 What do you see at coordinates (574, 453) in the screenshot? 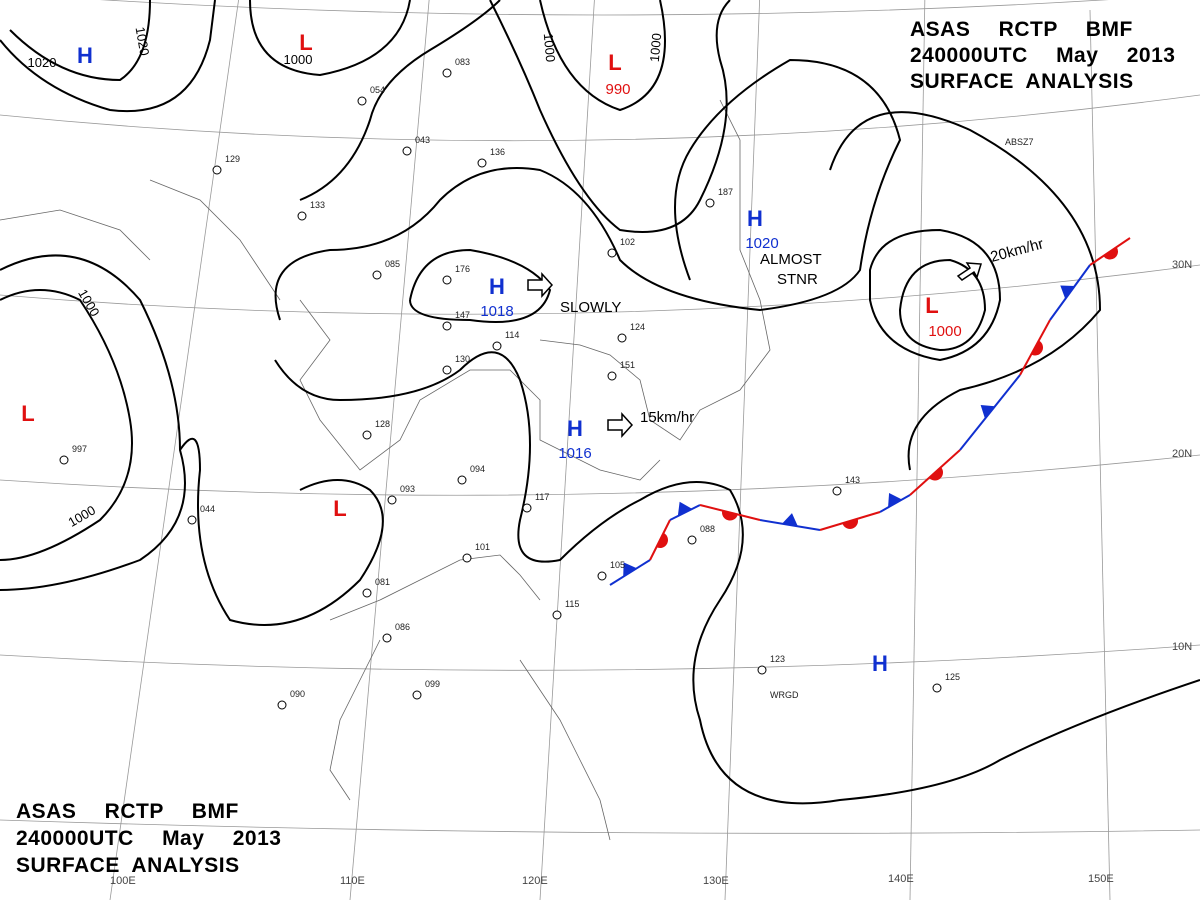
I see `center-pressure: 1016` at bounding box center [574, 453].